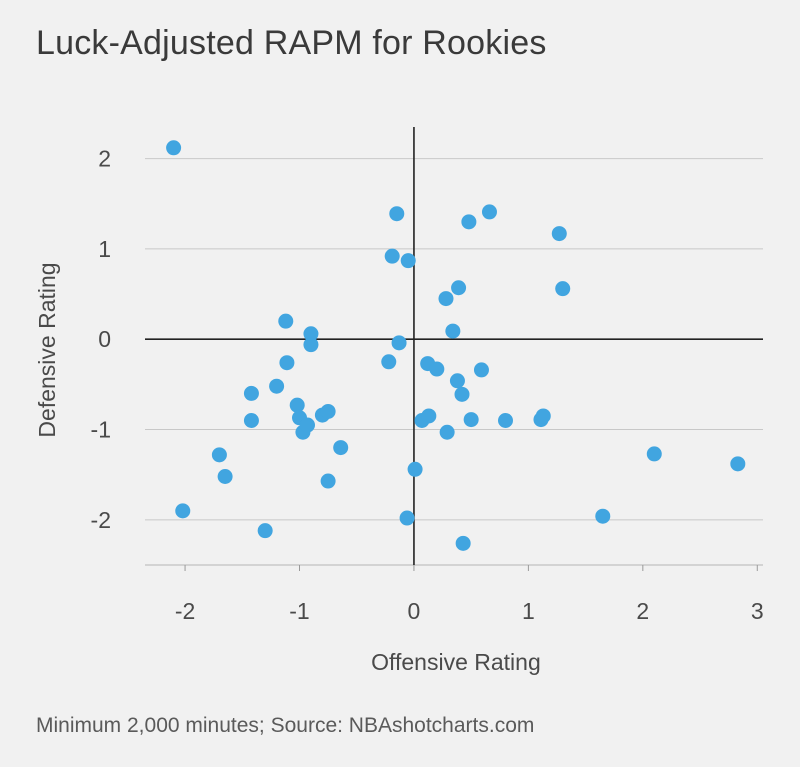  I want to click on x-tick-label: 3, so click(757, 611).